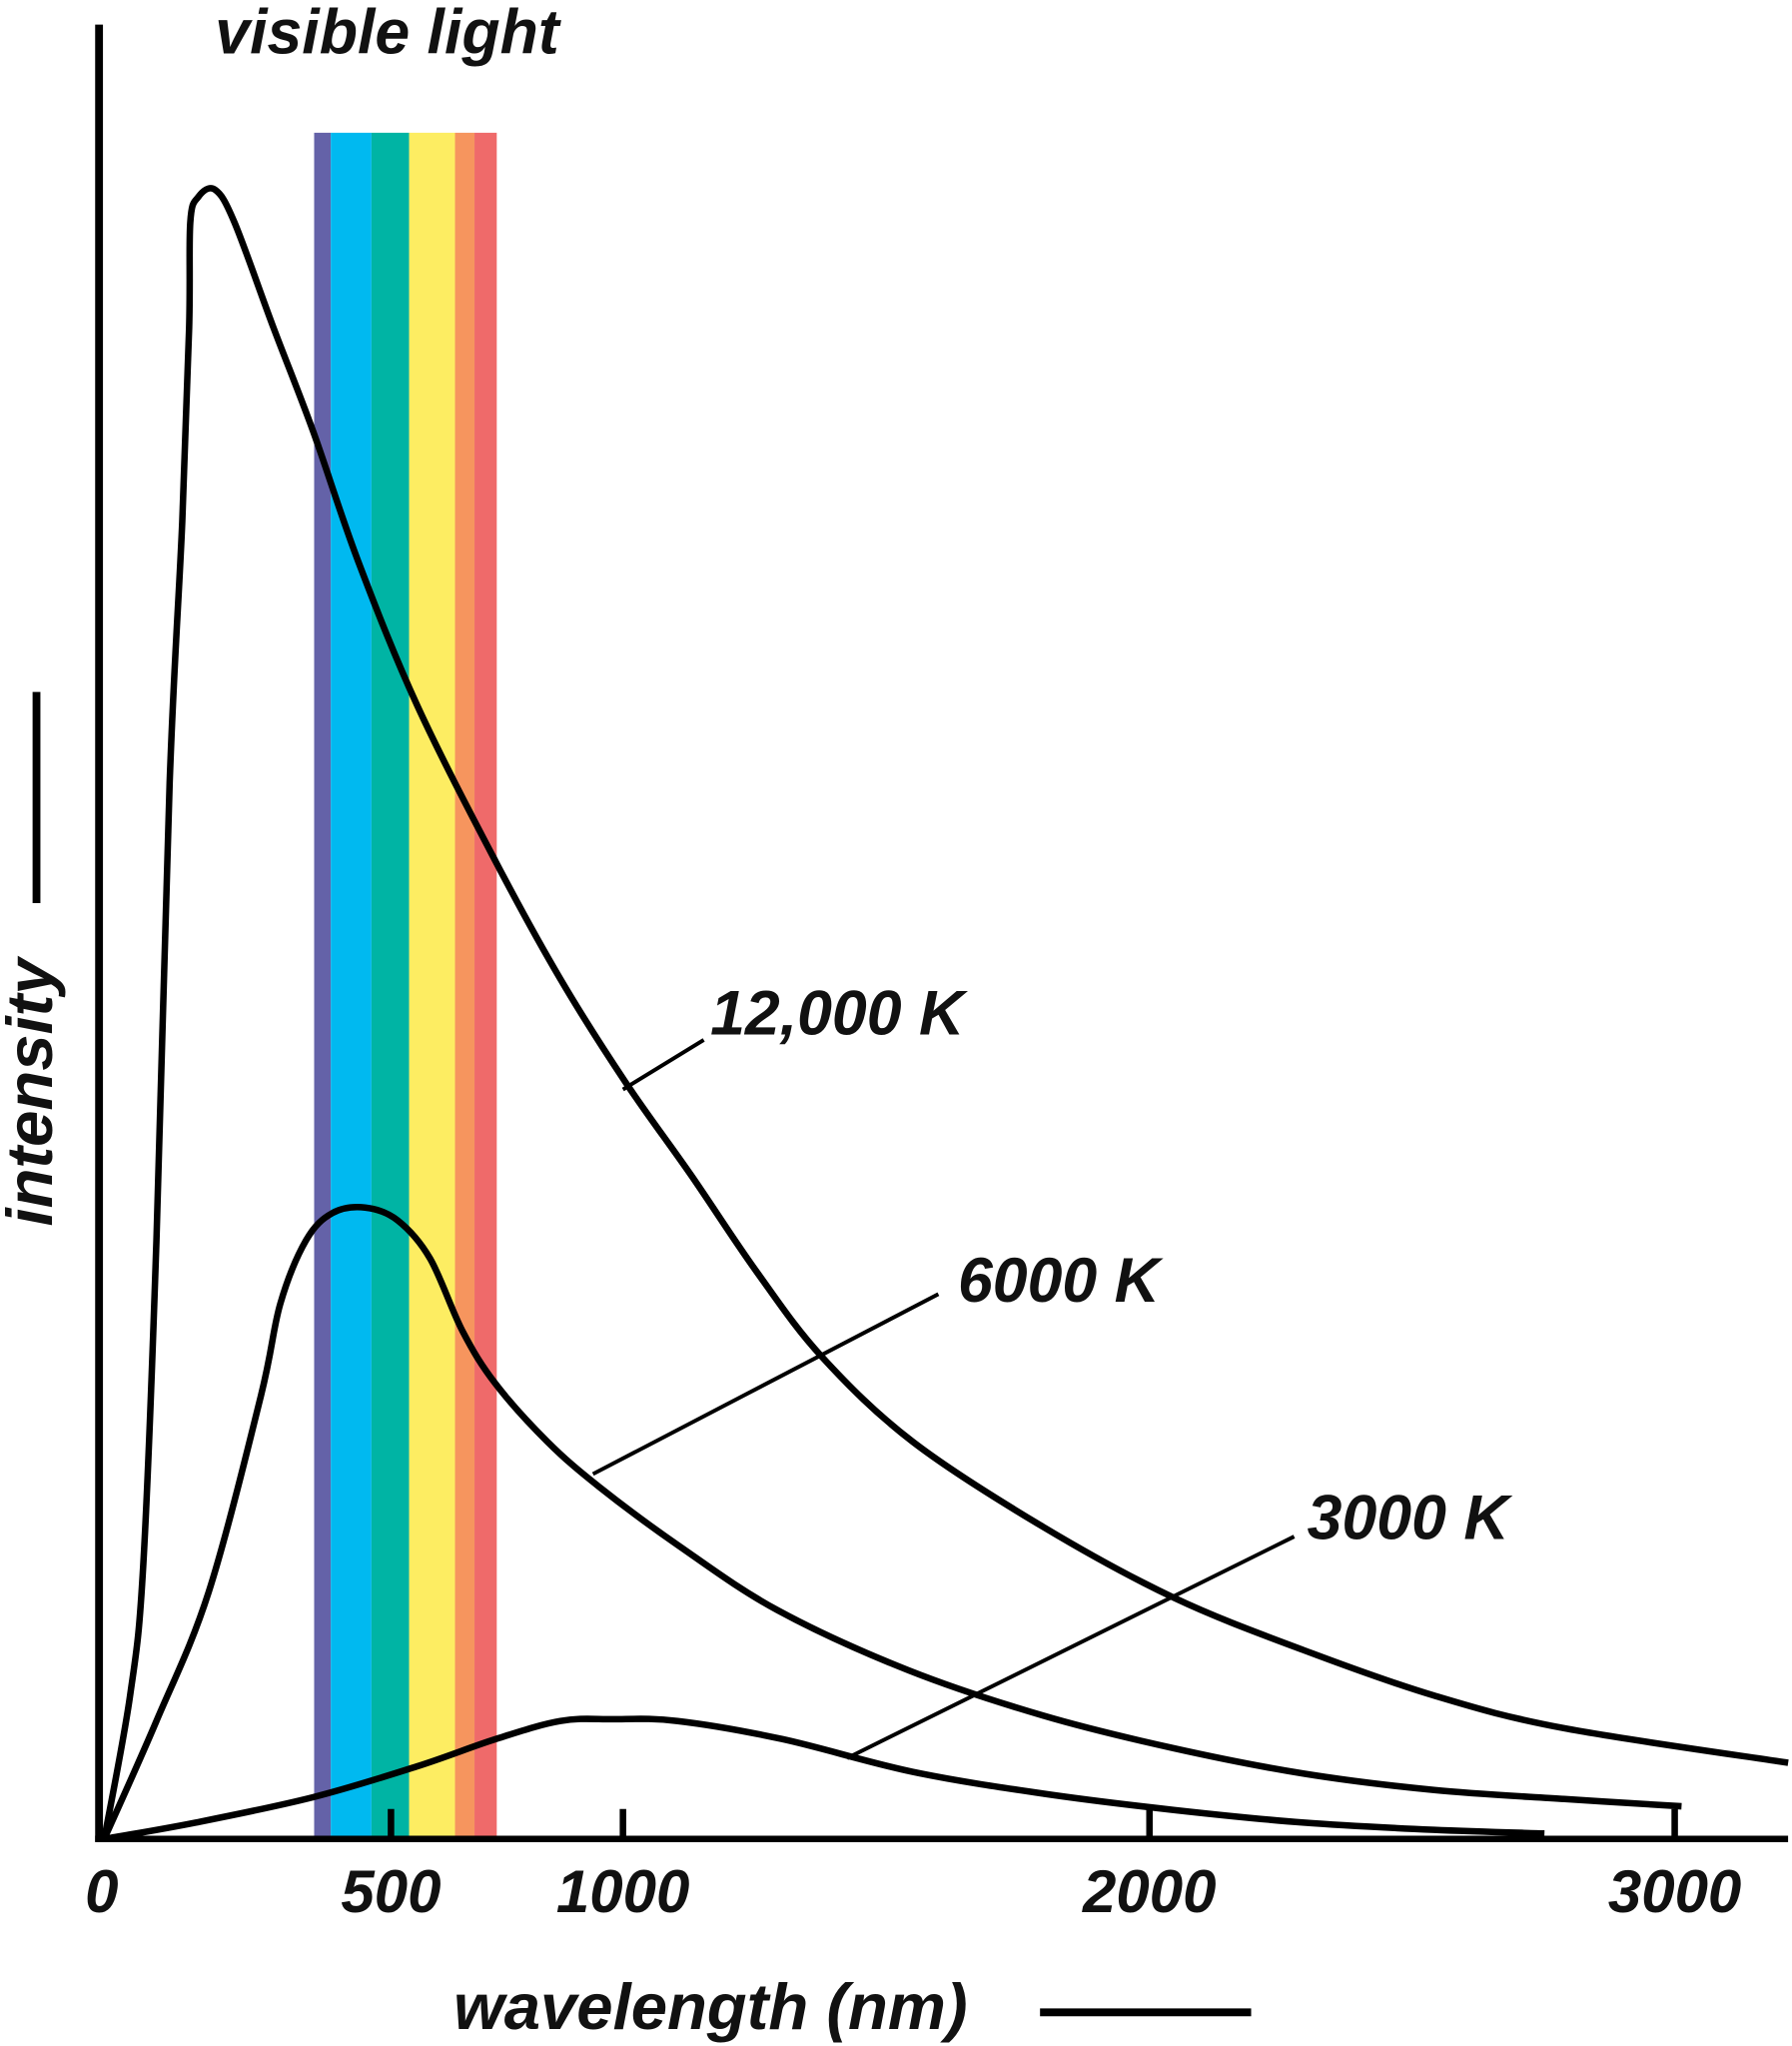 This screenshot has height=2046, width=1792. Describe the element at coordinates (710, 2006) in the screenshot. I see `x-axis-title: wavelength (nm)` at that location.